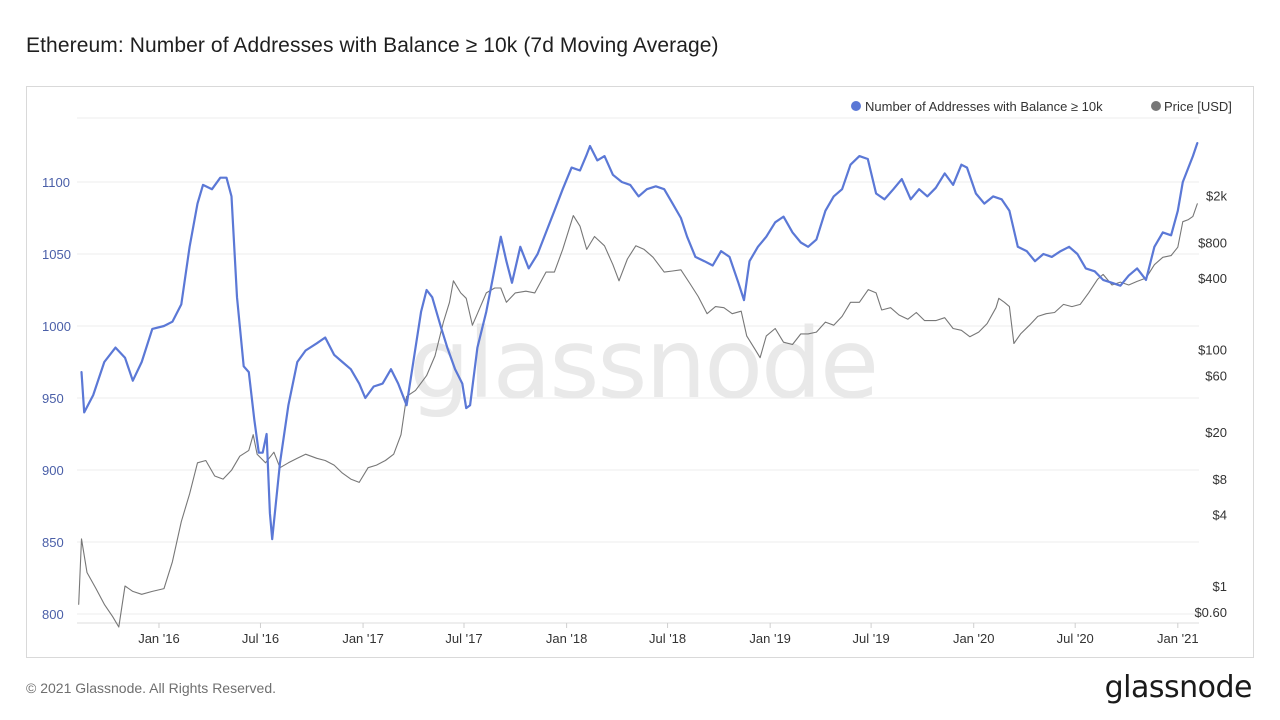 This screenshot has height=720, width=1280. Describe the element at coordinates (770, 638) in the screenshot. I see `x-axis-tick: Jan '19` at that location.